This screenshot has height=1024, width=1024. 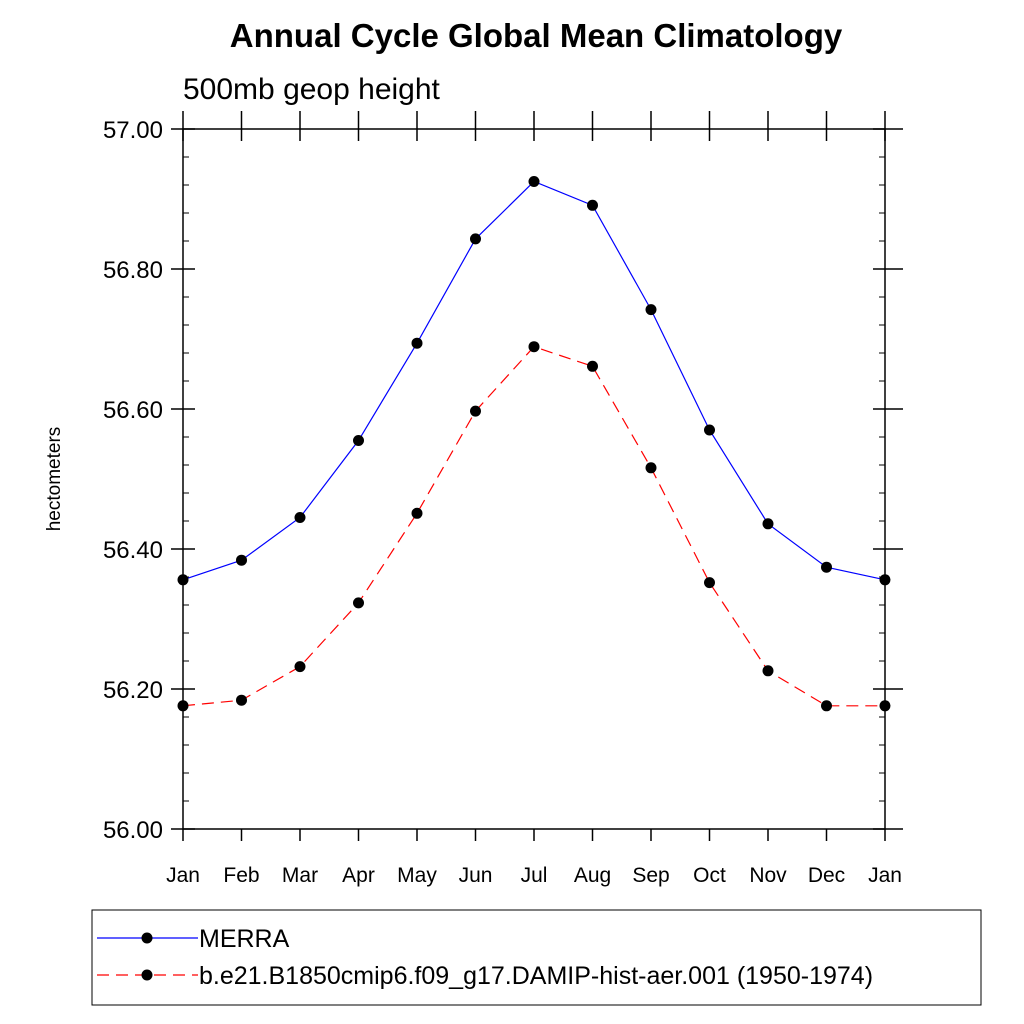 I want to click on x-tick-label: Oct, so click(x=709, y=875).